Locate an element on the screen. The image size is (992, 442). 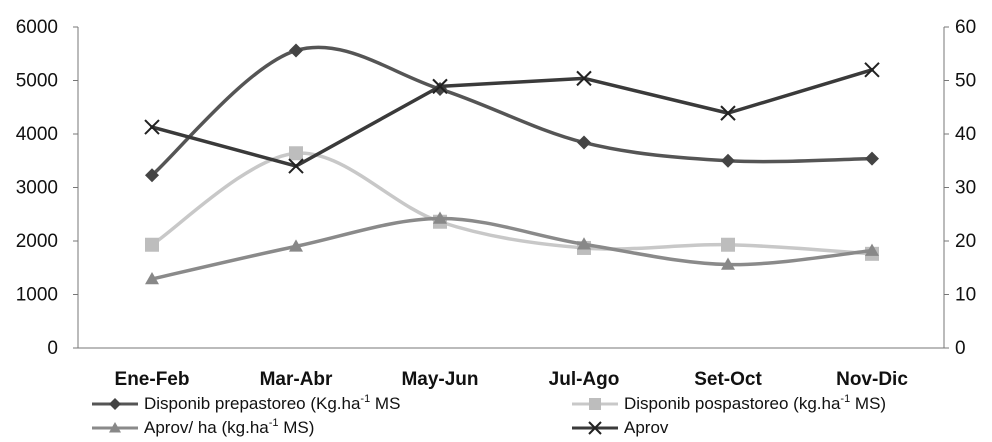
category-label: May-Jun is located at coordinates (439, 379).